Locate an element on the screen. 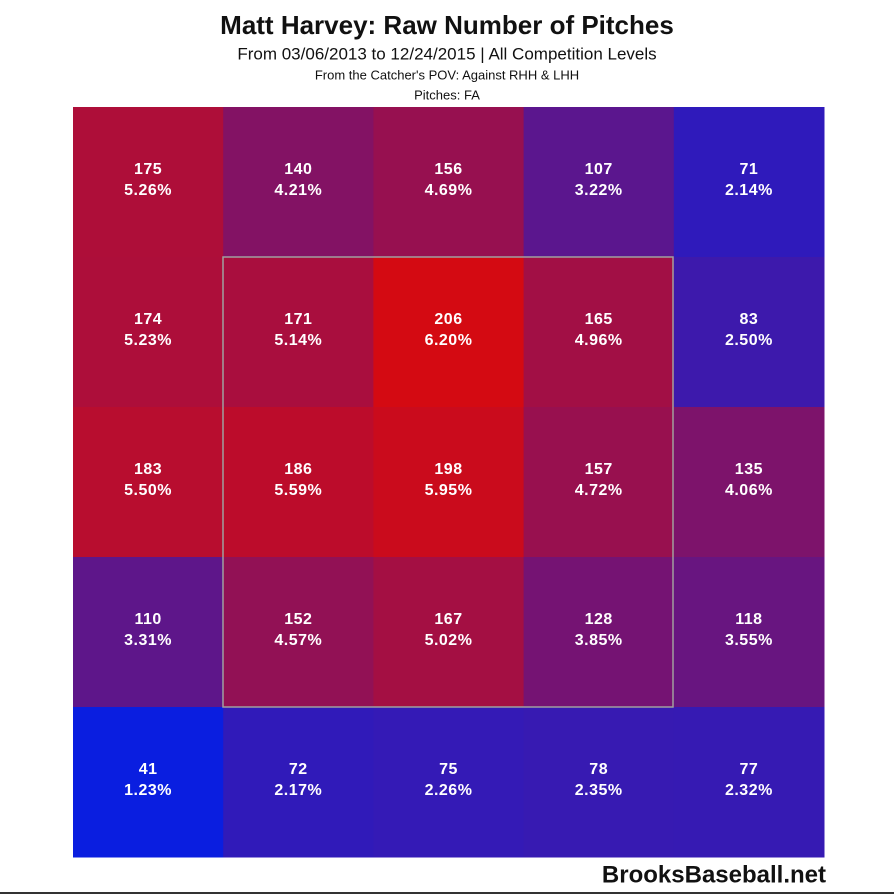 Image resolution: width=894 pixels, height=896 pixels. cell-count: 171 is located at coordinates (298, 319).